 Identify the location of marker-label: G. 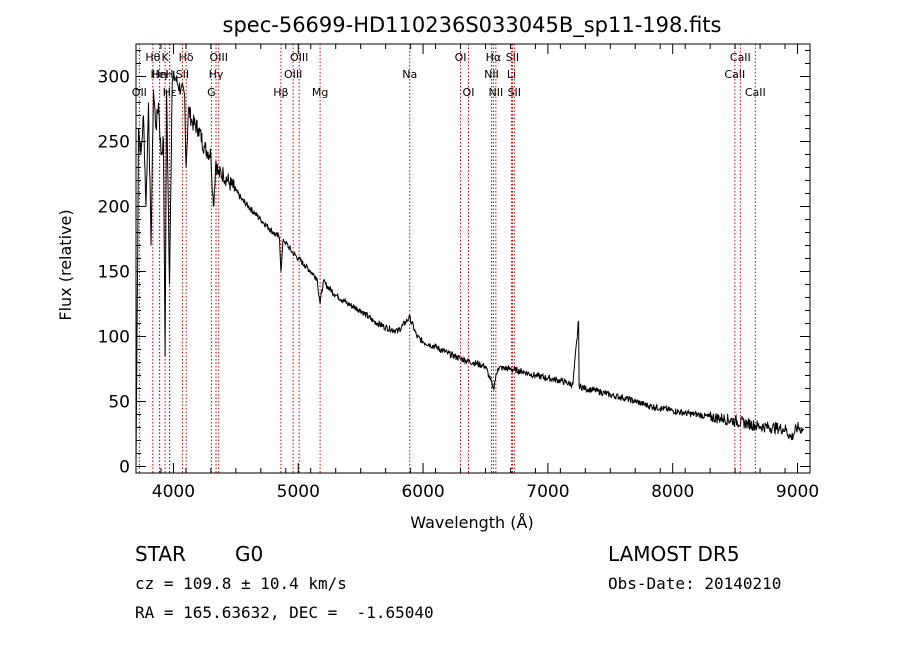
(211, 92).